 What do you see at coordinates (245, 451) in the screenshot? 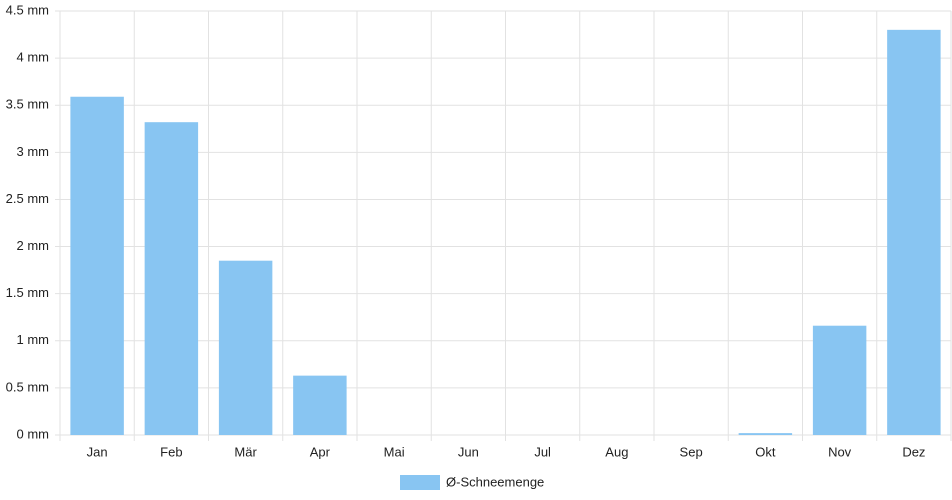
I see `x-tick-label: Mär` at bounding box center [245, 451].